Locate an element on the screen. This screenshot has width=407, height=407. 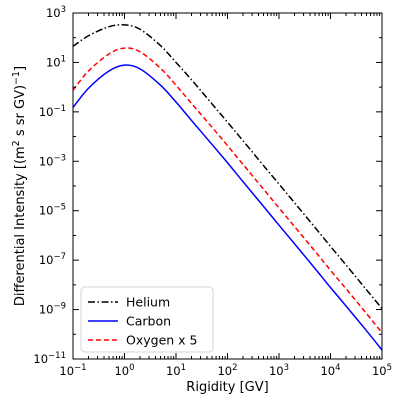
y-tick-label: 10⁻¹¹ is located at coordinates (49, 358).